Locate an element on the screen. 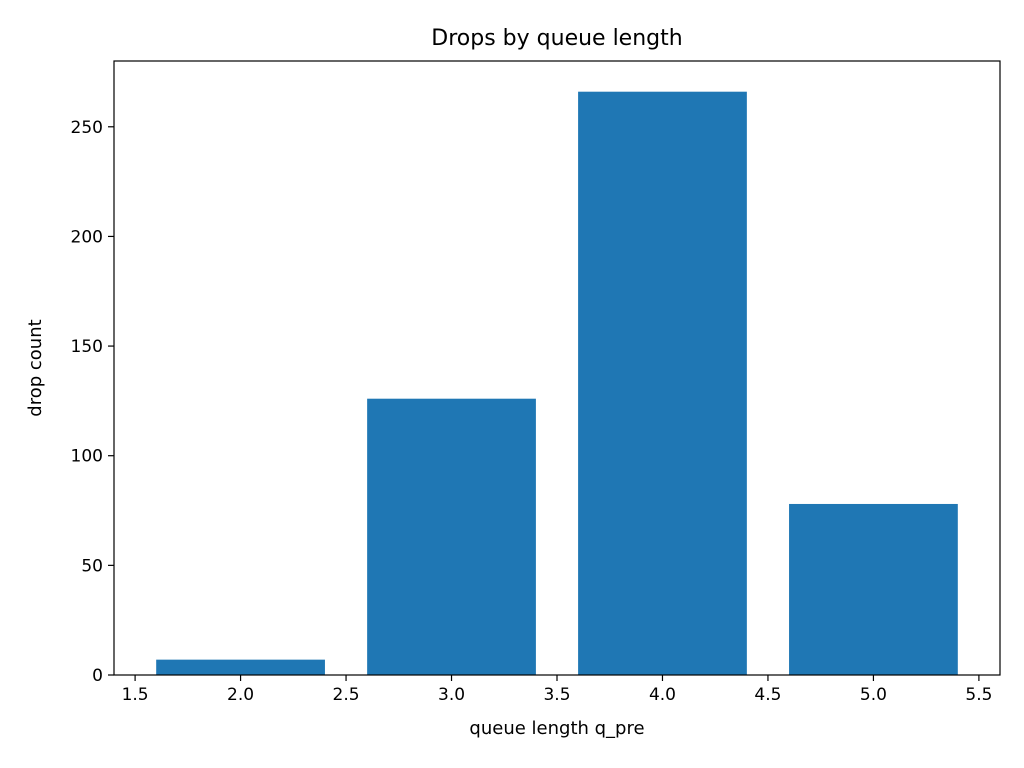 This screenshot has height=768, width=1024. y-tick-label: 0 is located at coordinates (97, 676).